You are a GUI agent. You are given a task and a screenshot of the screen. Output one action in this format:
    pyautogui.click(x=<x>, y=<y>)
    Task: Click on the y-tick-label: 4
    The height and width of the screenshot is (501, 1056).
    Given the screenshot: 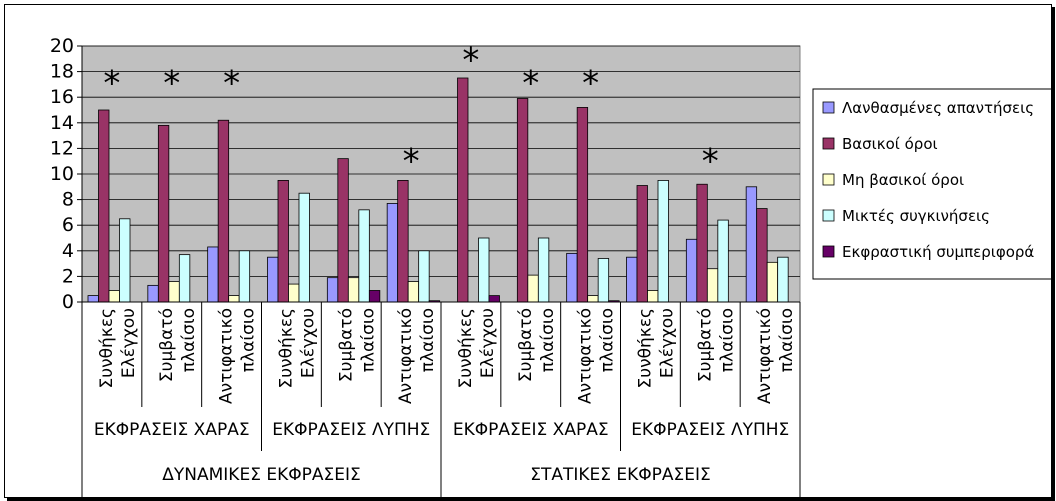 What is the action you would take?
    pyautogui.click(x=68, y=251)
    